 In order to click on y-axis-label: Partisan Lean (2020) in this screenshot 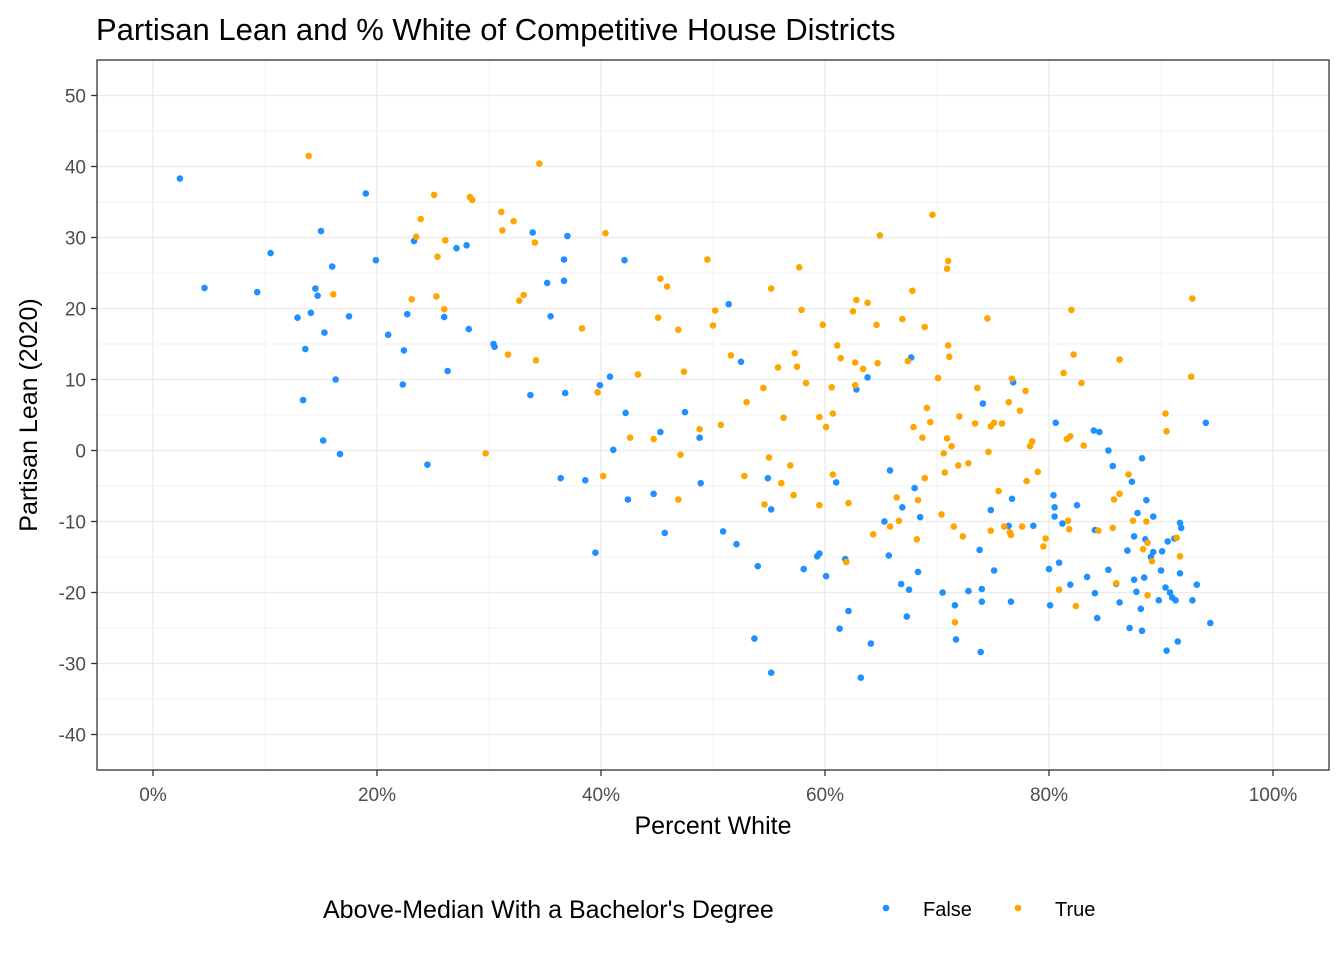, I will do `click(29, 414)`.